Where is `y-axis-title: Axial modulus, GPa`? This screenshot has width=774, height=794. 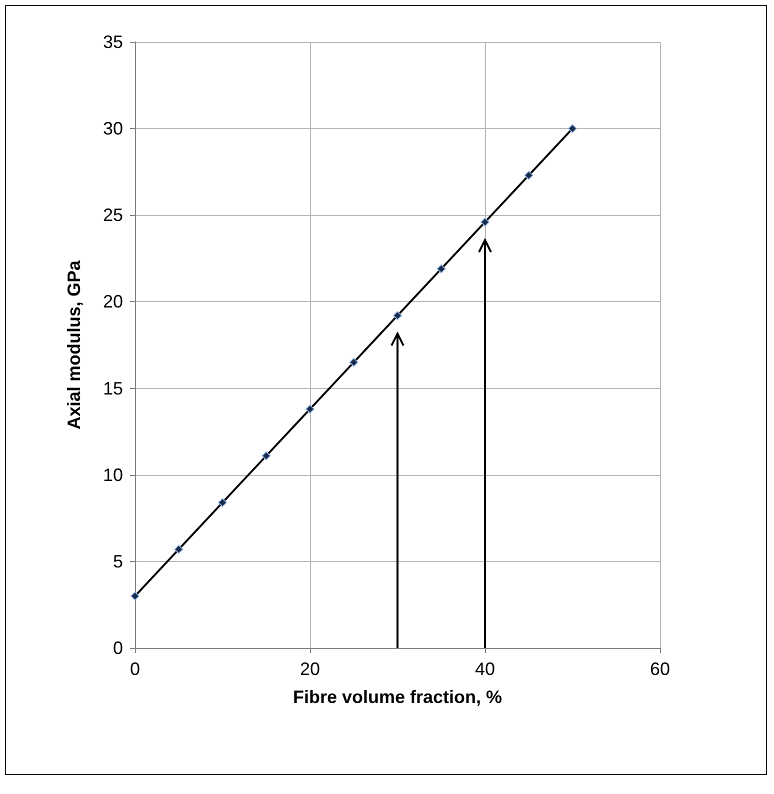
y-axis-title: Axial modulus, GPa is located at coordinates (74, 344).